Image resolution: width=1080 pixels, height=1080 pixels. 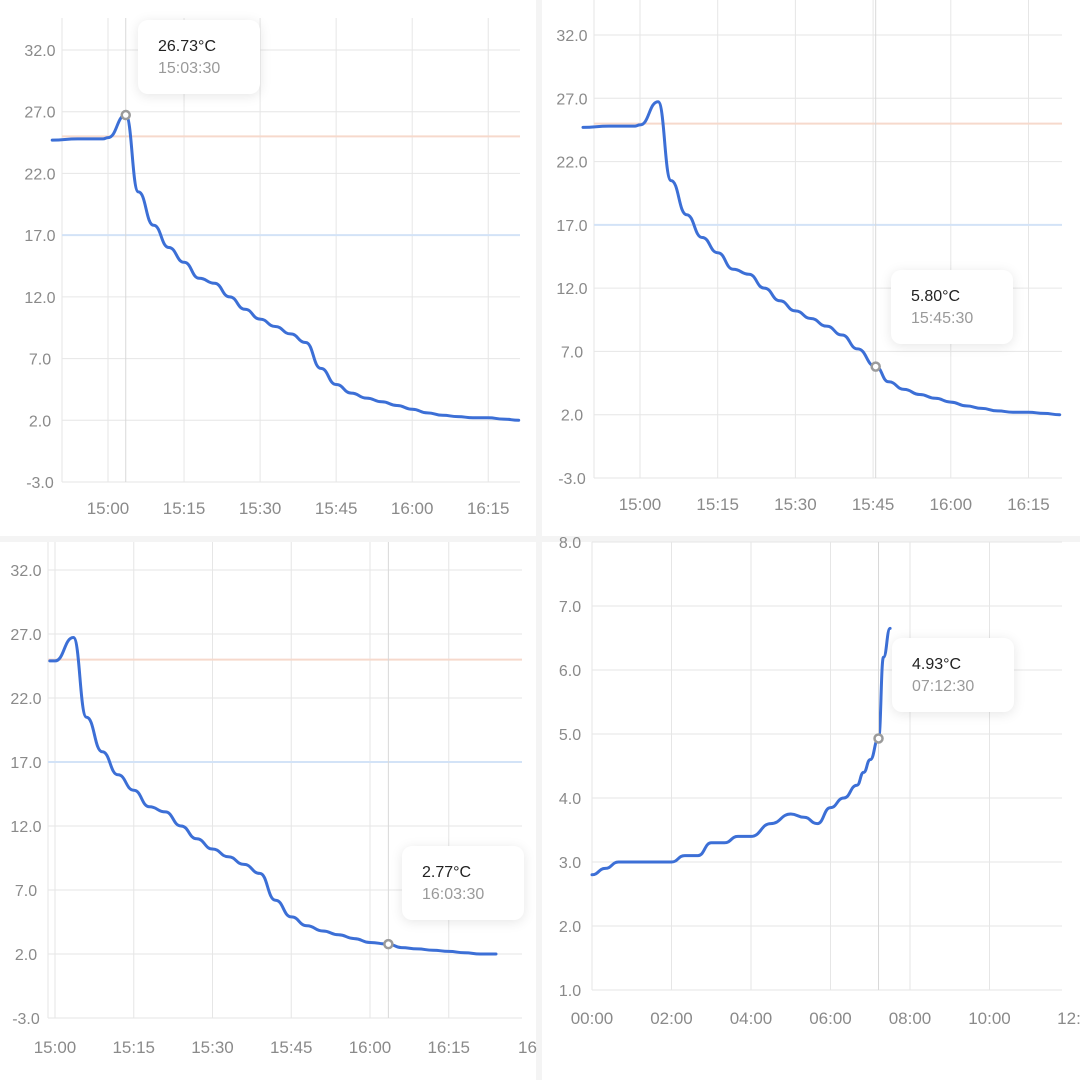 I want to click on tooltip-top-left: 26.73°C 15:03:30, so click(x=199, y=57).